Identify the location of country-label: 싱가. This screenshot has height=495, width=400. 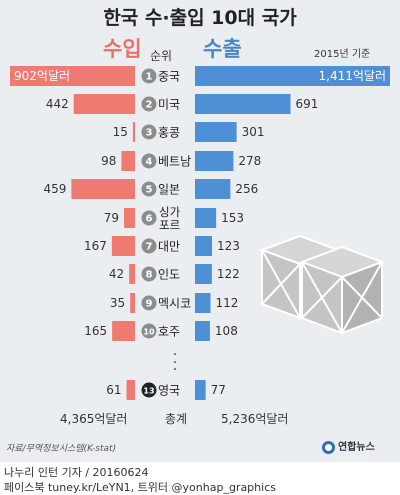
(170, 212).